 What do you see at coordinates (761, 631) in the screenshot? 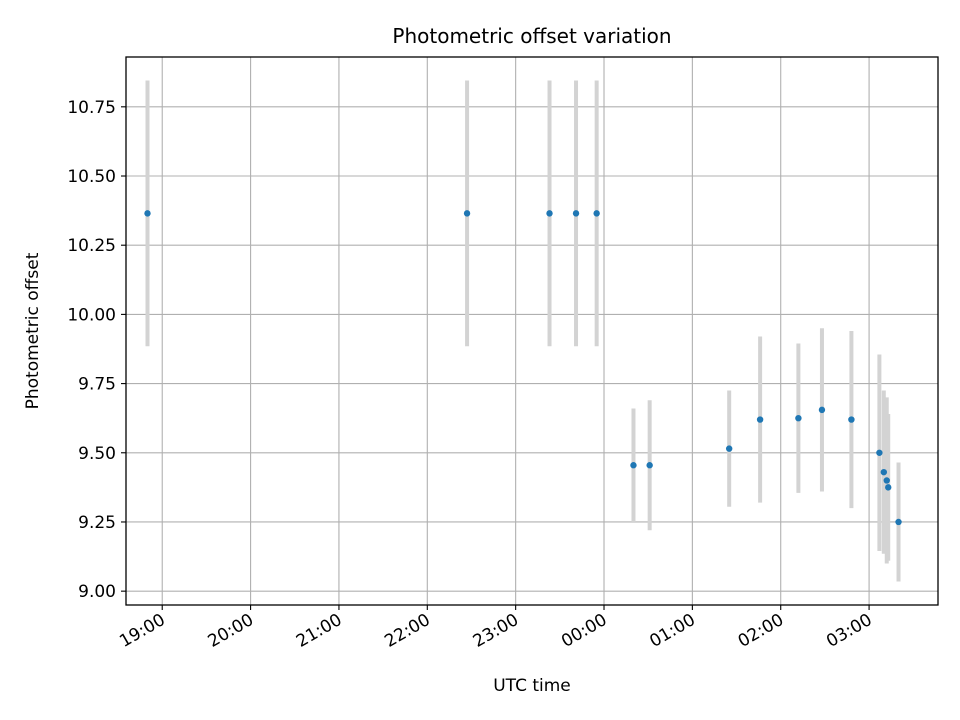
I see `x-tick-label: 02:00` at bounding box center [761, 631].